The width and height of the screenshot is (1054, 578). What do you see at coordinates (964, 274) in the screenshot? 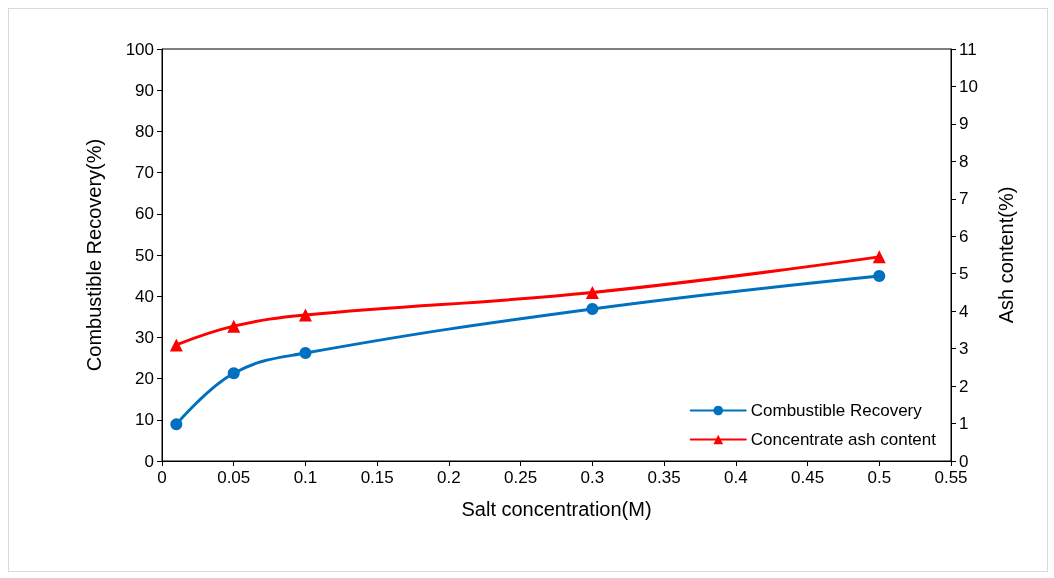
I see `y2-tick-label: 5` at bounding box center [964, 274].